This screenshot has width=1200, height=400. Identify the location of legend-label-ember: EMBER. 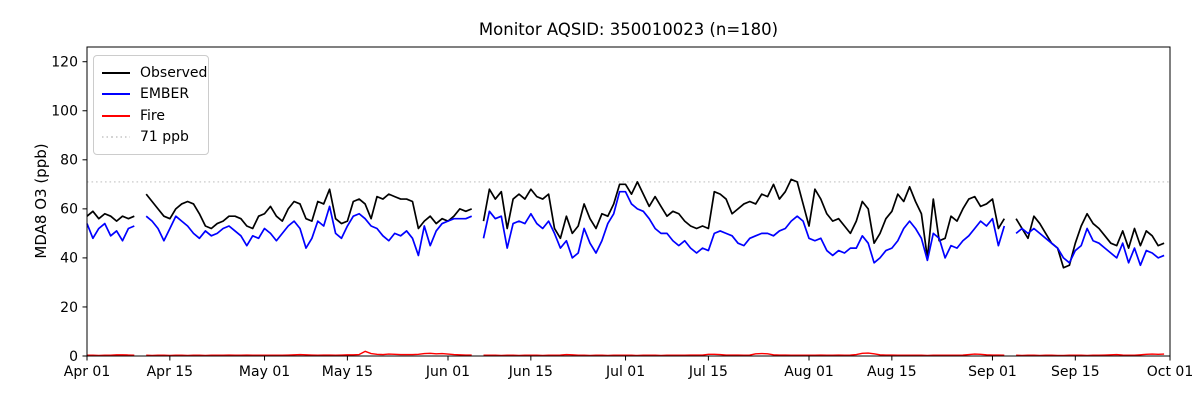
(165, 94).